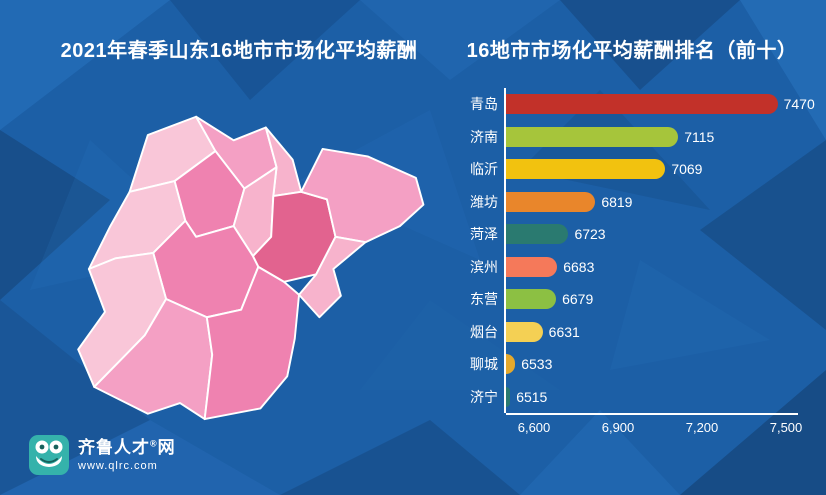 Image resolution: width=826 pixels, height=495 pixels. I want to click on x-axis-line, so click(652, 414).